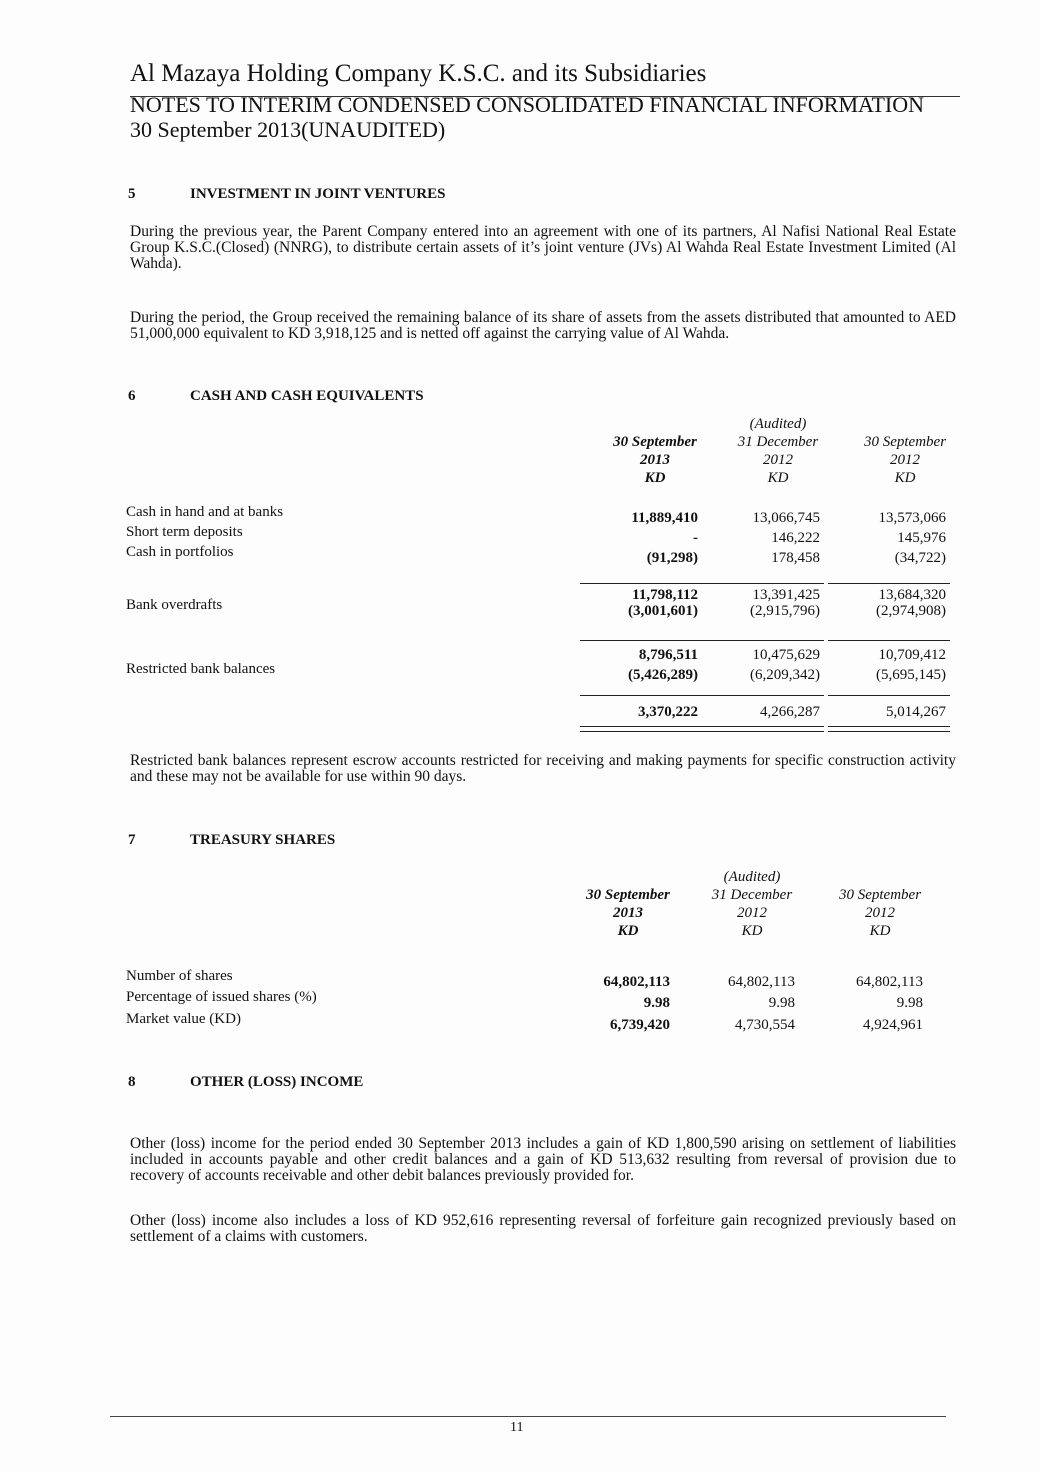 The height and width of the screenshot is (1471, 1040). Describe the element at coordinates (263, 840) in the screenshot. I see `section-7-title: TREASURY SHARES` at that location.